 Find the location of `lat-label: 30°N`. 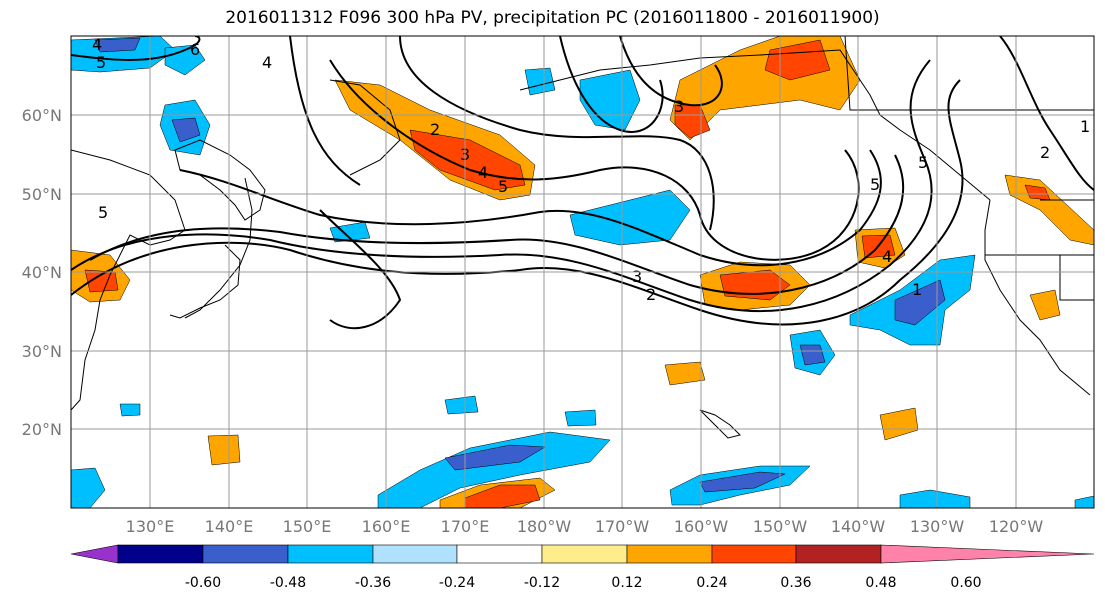

lat-label: 30°N is located at coordinates (42, 351).